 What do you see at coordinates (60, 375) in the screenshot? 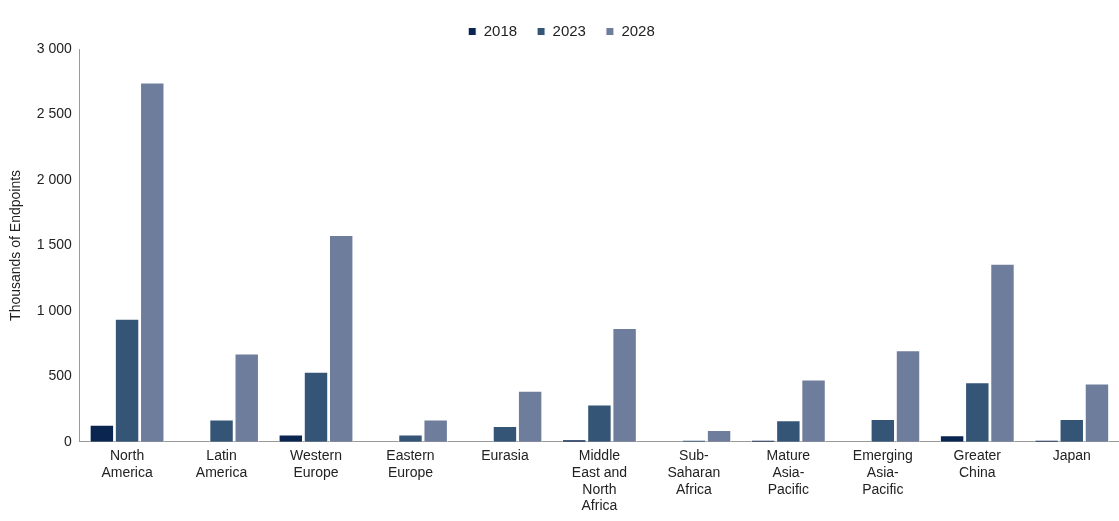
I see `y-tick-label: 500` at bounding box center [60, 375].